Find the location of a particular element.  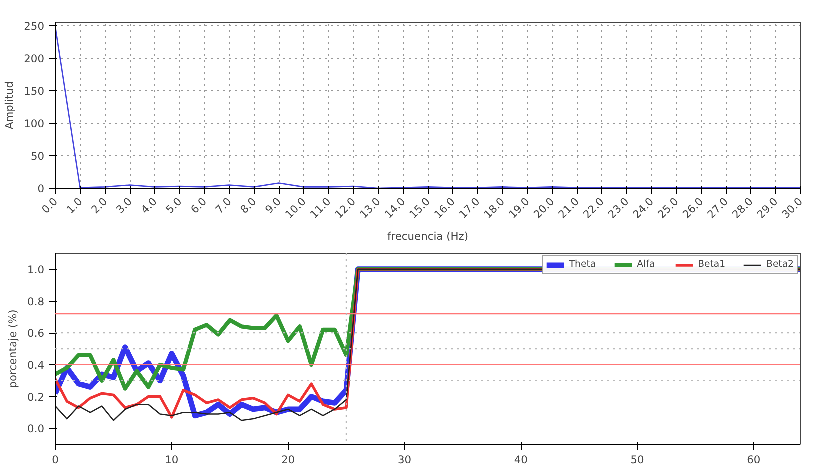

legend-label: Beta2 is located at coordinates (780, 264).